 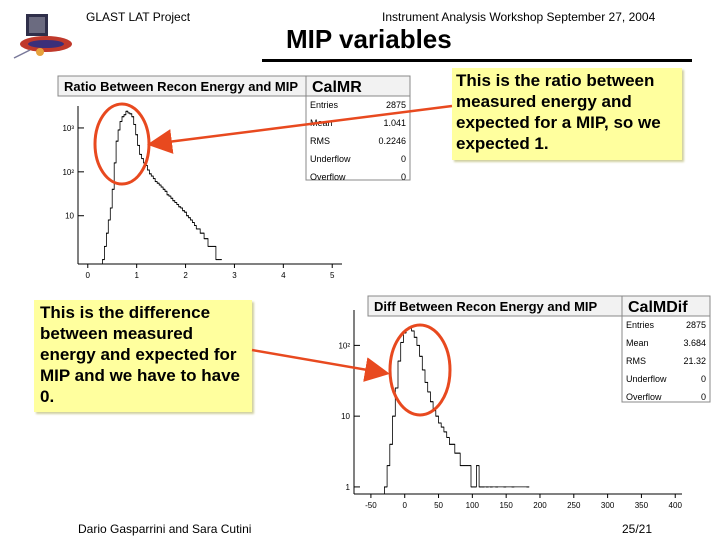 I want to click on stats-name: CalMDif, so click(x=658, y=307).